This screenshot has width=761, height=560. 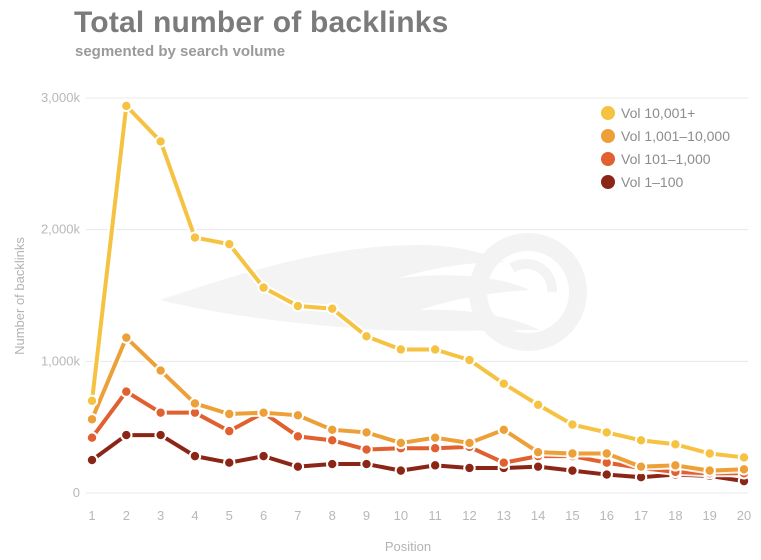 I want to click on x-tick-label: 5, so click(x=229, y=515).